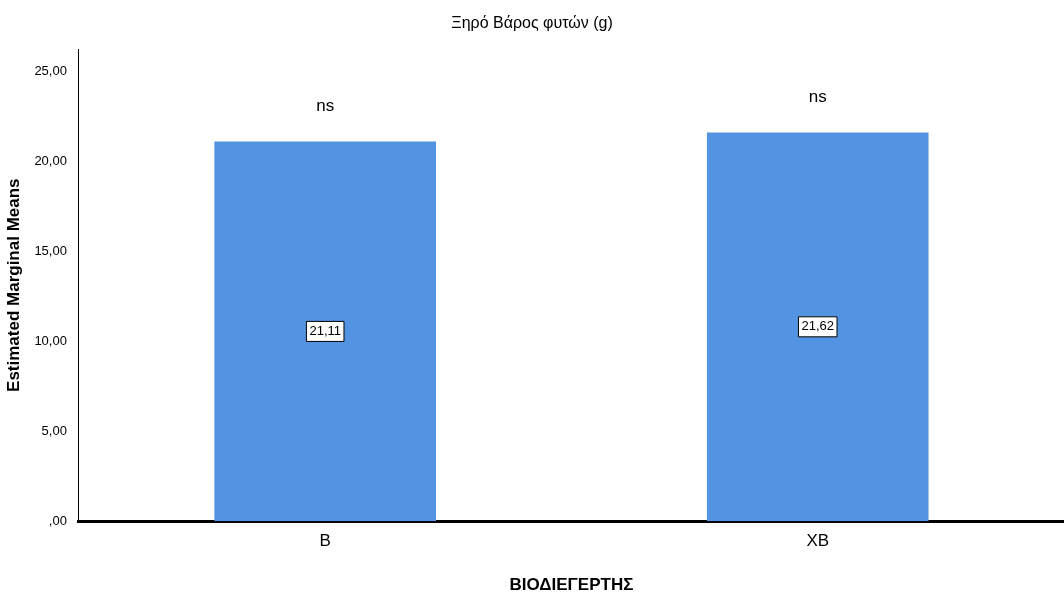 This screenshot has height=600, width=1064. Describe the element at coordinates (325, 330) in the screenshot. I see `data-label: 21,11` at that location.